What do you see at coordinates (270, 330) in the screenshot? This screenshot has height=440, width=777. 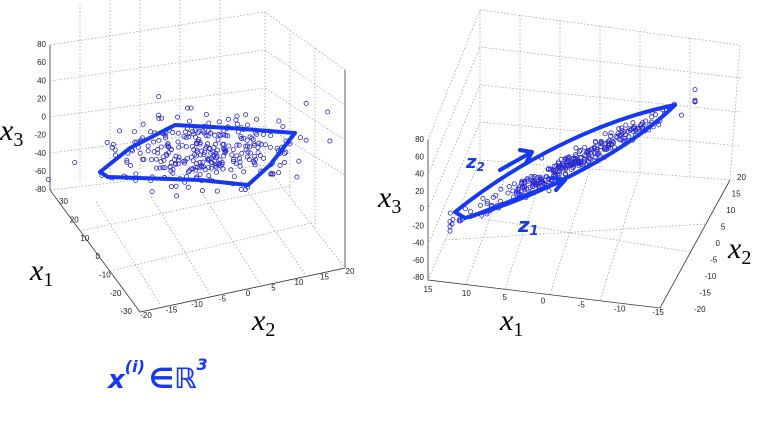 I see `label-sub: 2` at bounding box center [270, 330].